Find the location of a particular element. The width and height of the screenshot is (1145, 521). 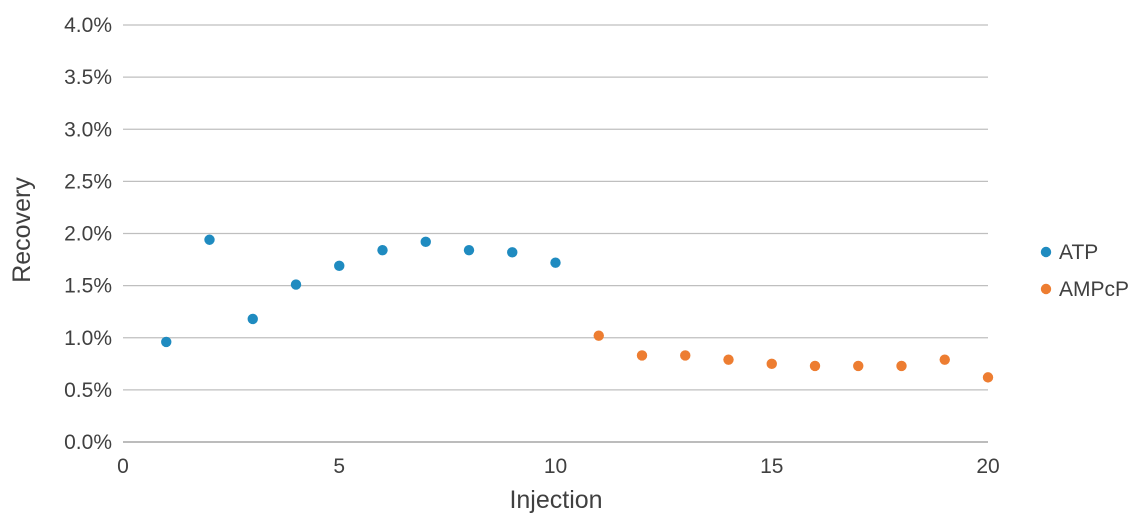

x-axis-title: Injection is located at coordinates (555, 500).